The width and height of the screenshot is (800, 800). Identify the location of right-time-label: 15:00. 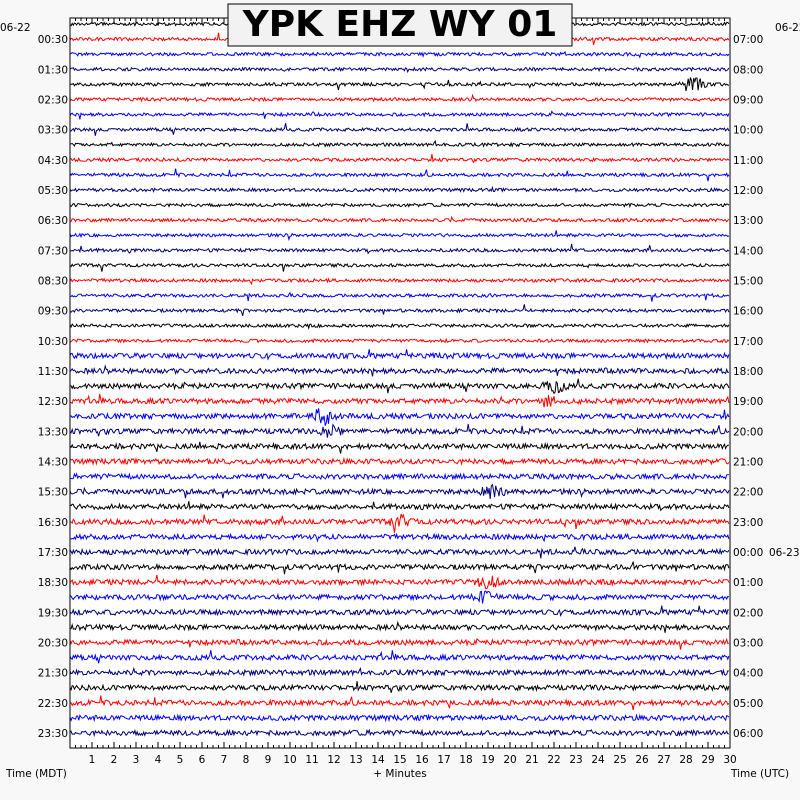
(748, 281).